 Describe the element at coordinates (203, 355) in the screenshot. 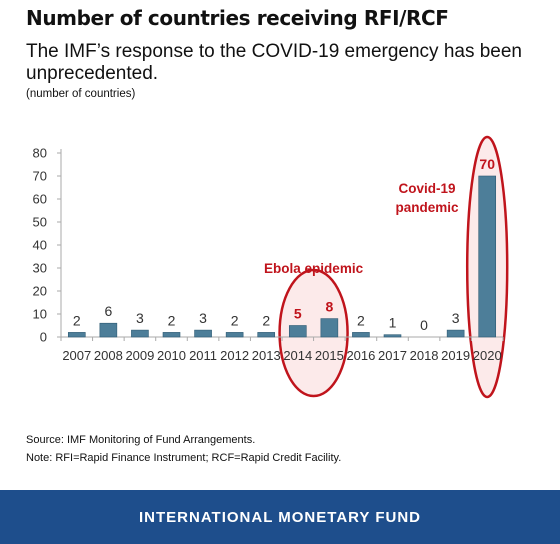

I see `category-label-2011: 2011` at that location.